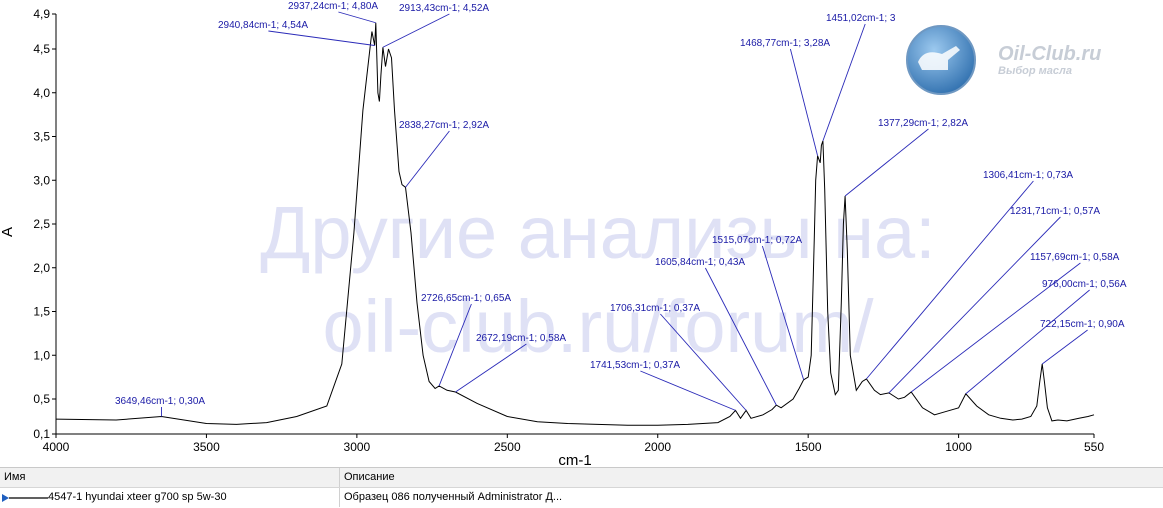  Describe the element at coordinates (757, 240) in the screenshot. I see `annotation-label: 1515,07cm-1; 0,72A` at that location.